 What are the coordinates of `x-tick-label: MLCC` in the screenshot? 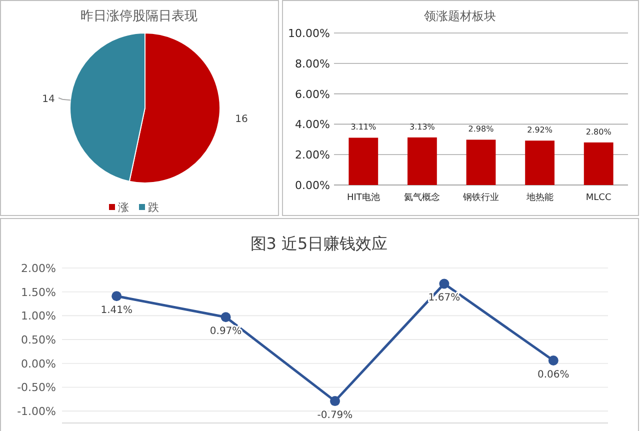 It's located at (599, 198).